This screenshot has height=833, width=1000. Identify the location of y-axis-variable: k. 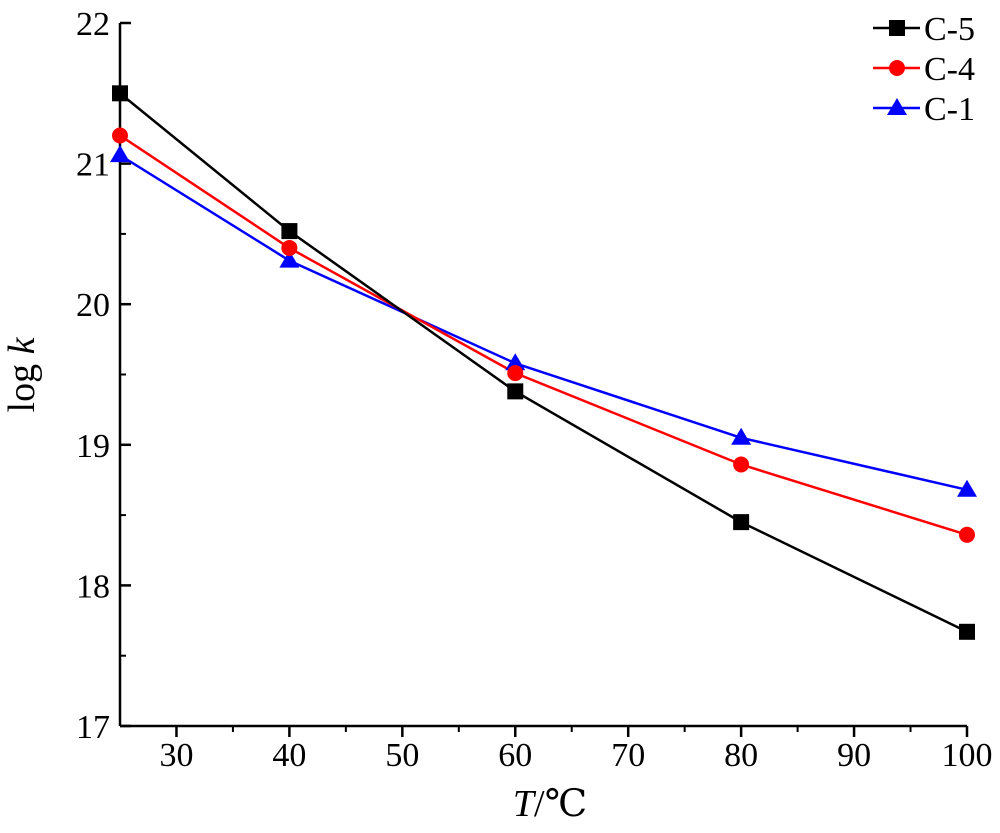
(22, 345).